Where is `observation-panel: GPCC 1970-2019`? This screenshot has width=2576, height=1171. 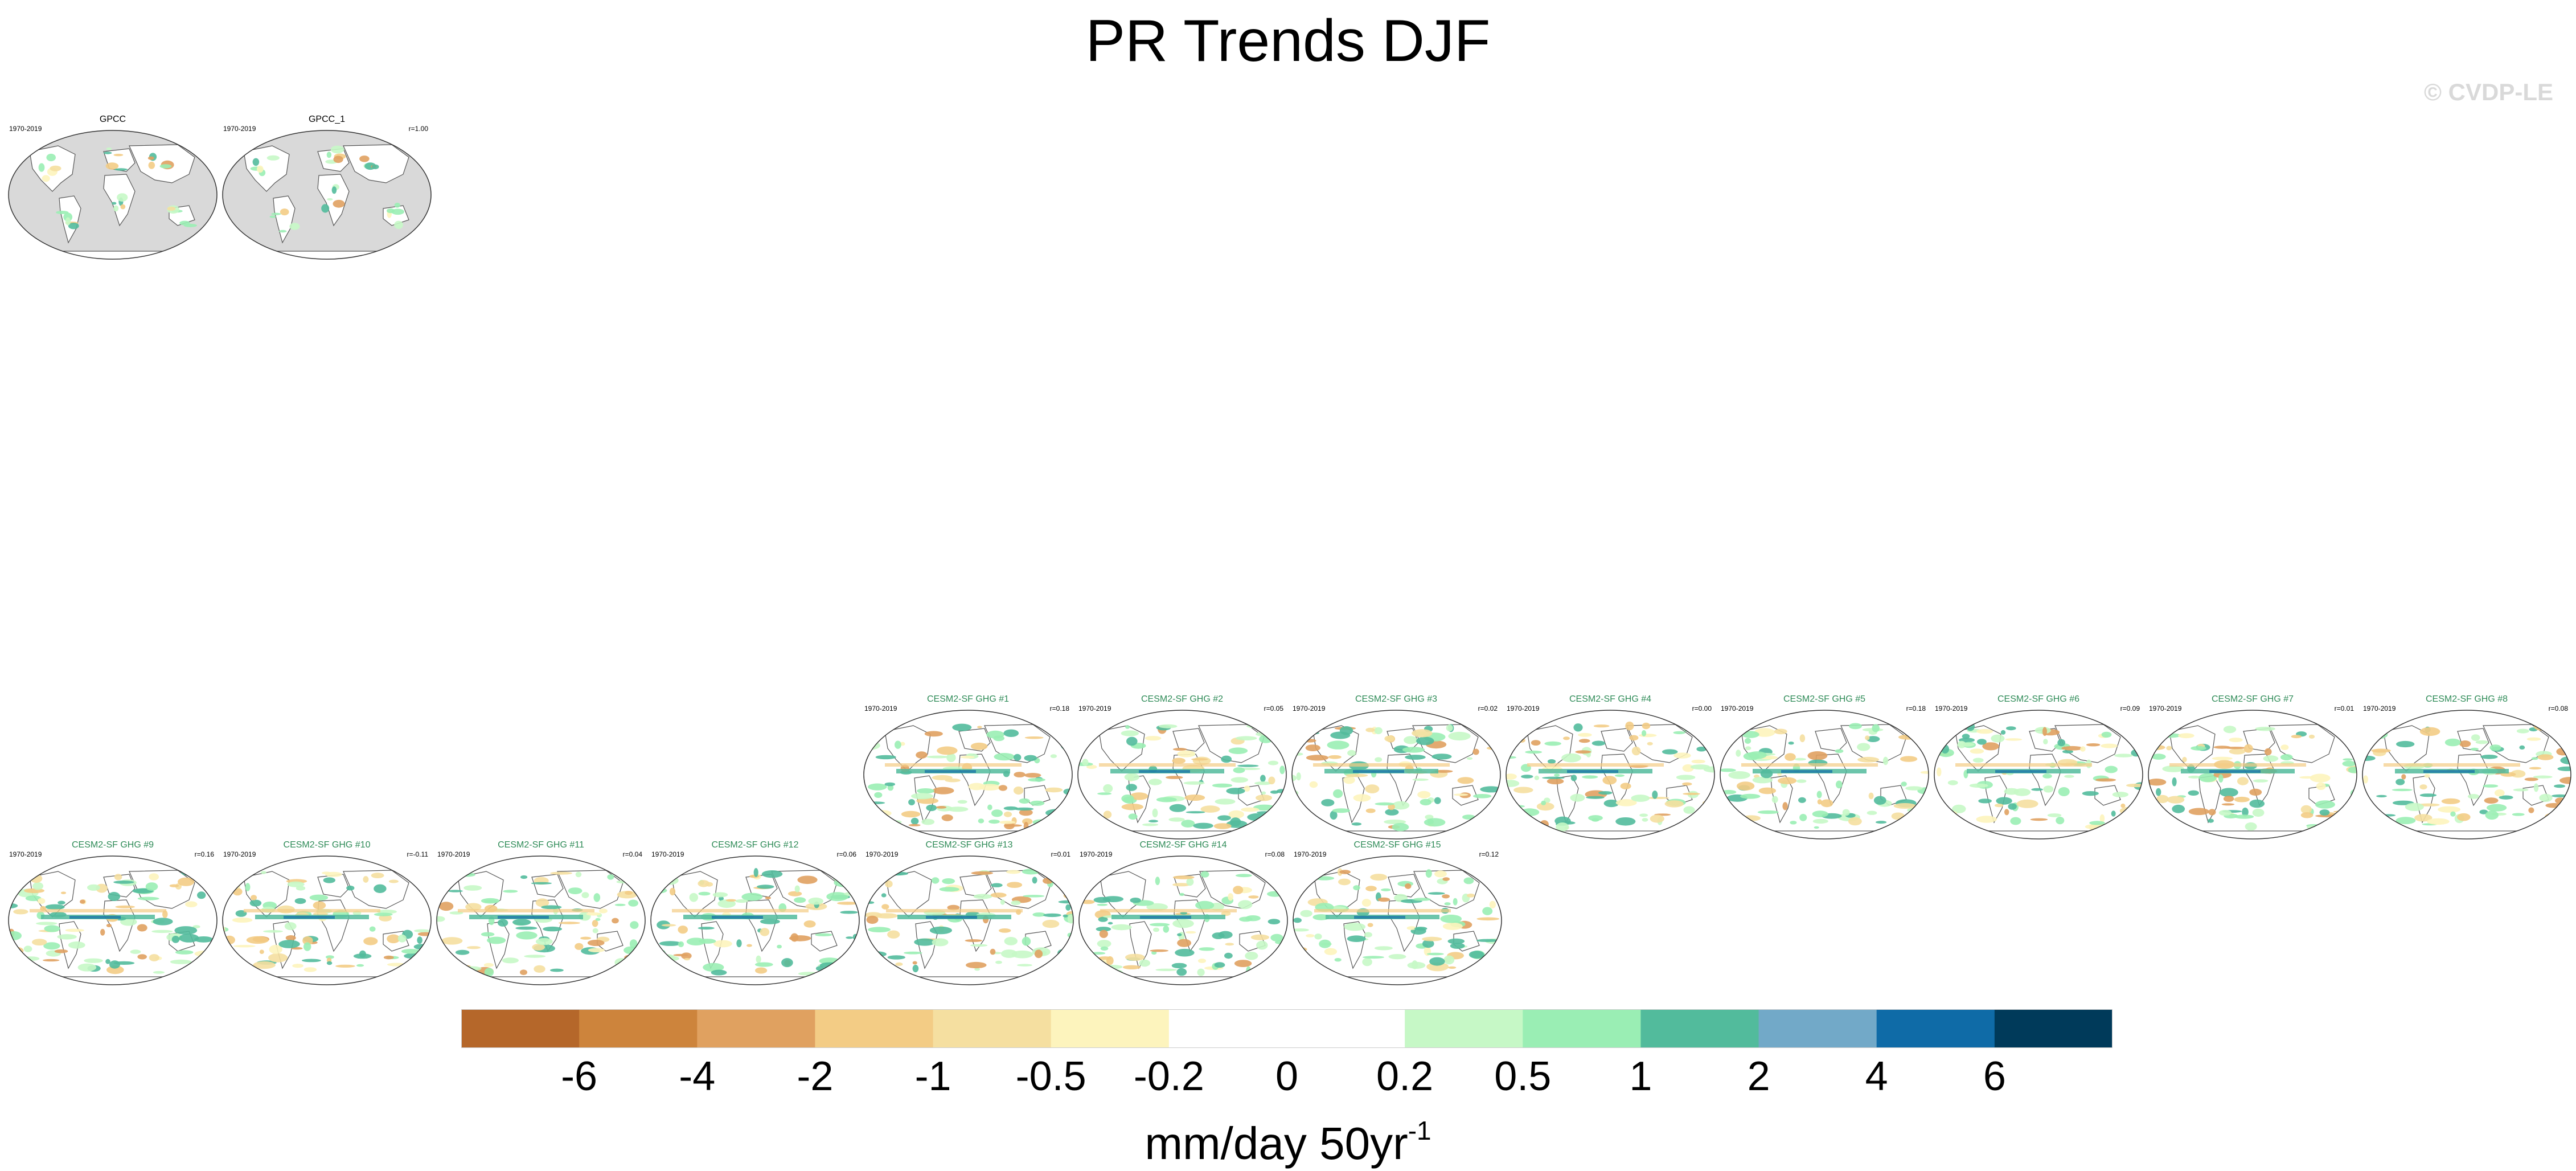
observation-panel: GPCC 1970-2019 is located at coordinates (113, 188).